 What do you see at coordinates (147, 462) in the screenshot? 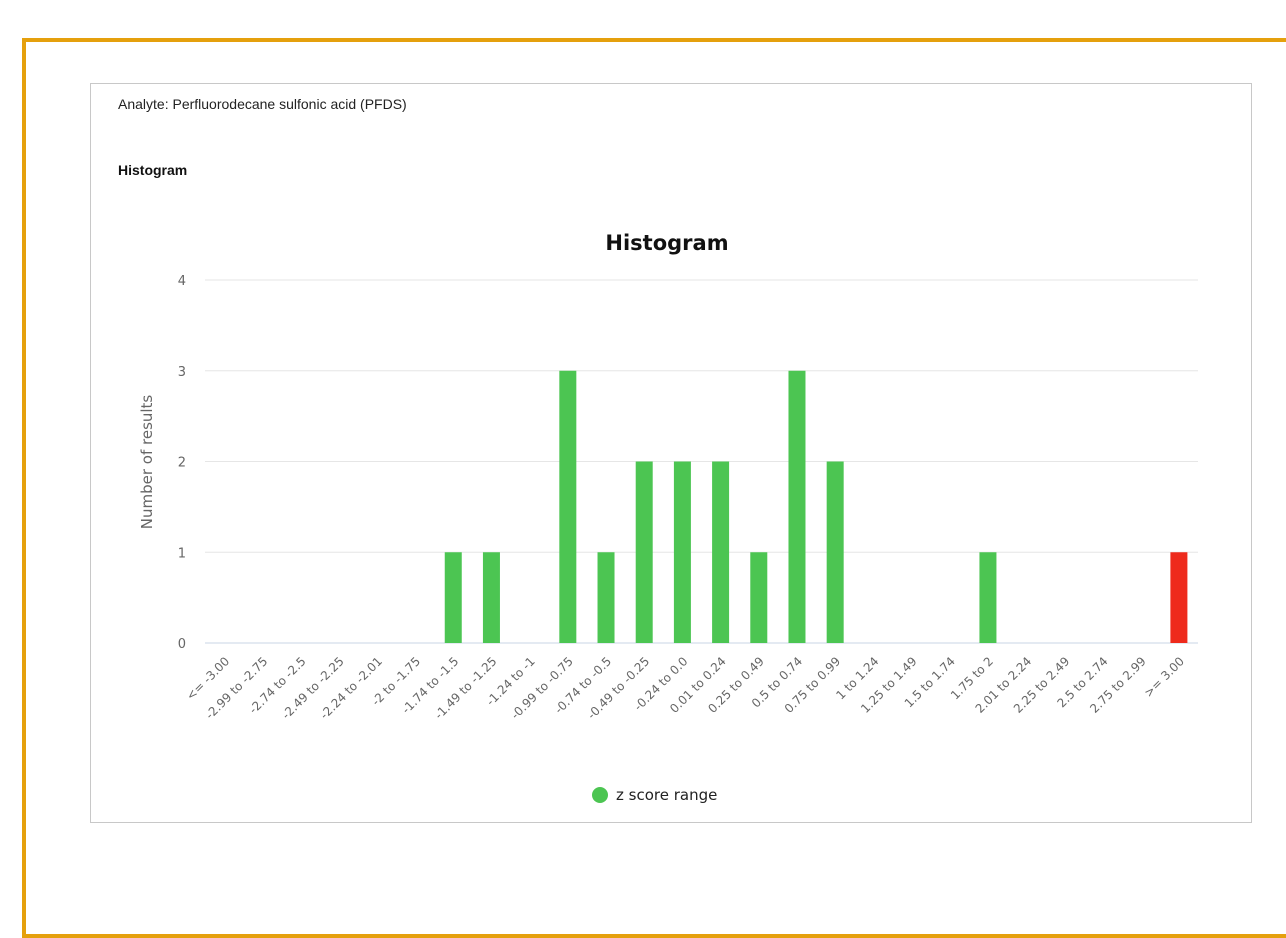
I see `y-axis-label: Number of results` at bounding box center [147, 462].